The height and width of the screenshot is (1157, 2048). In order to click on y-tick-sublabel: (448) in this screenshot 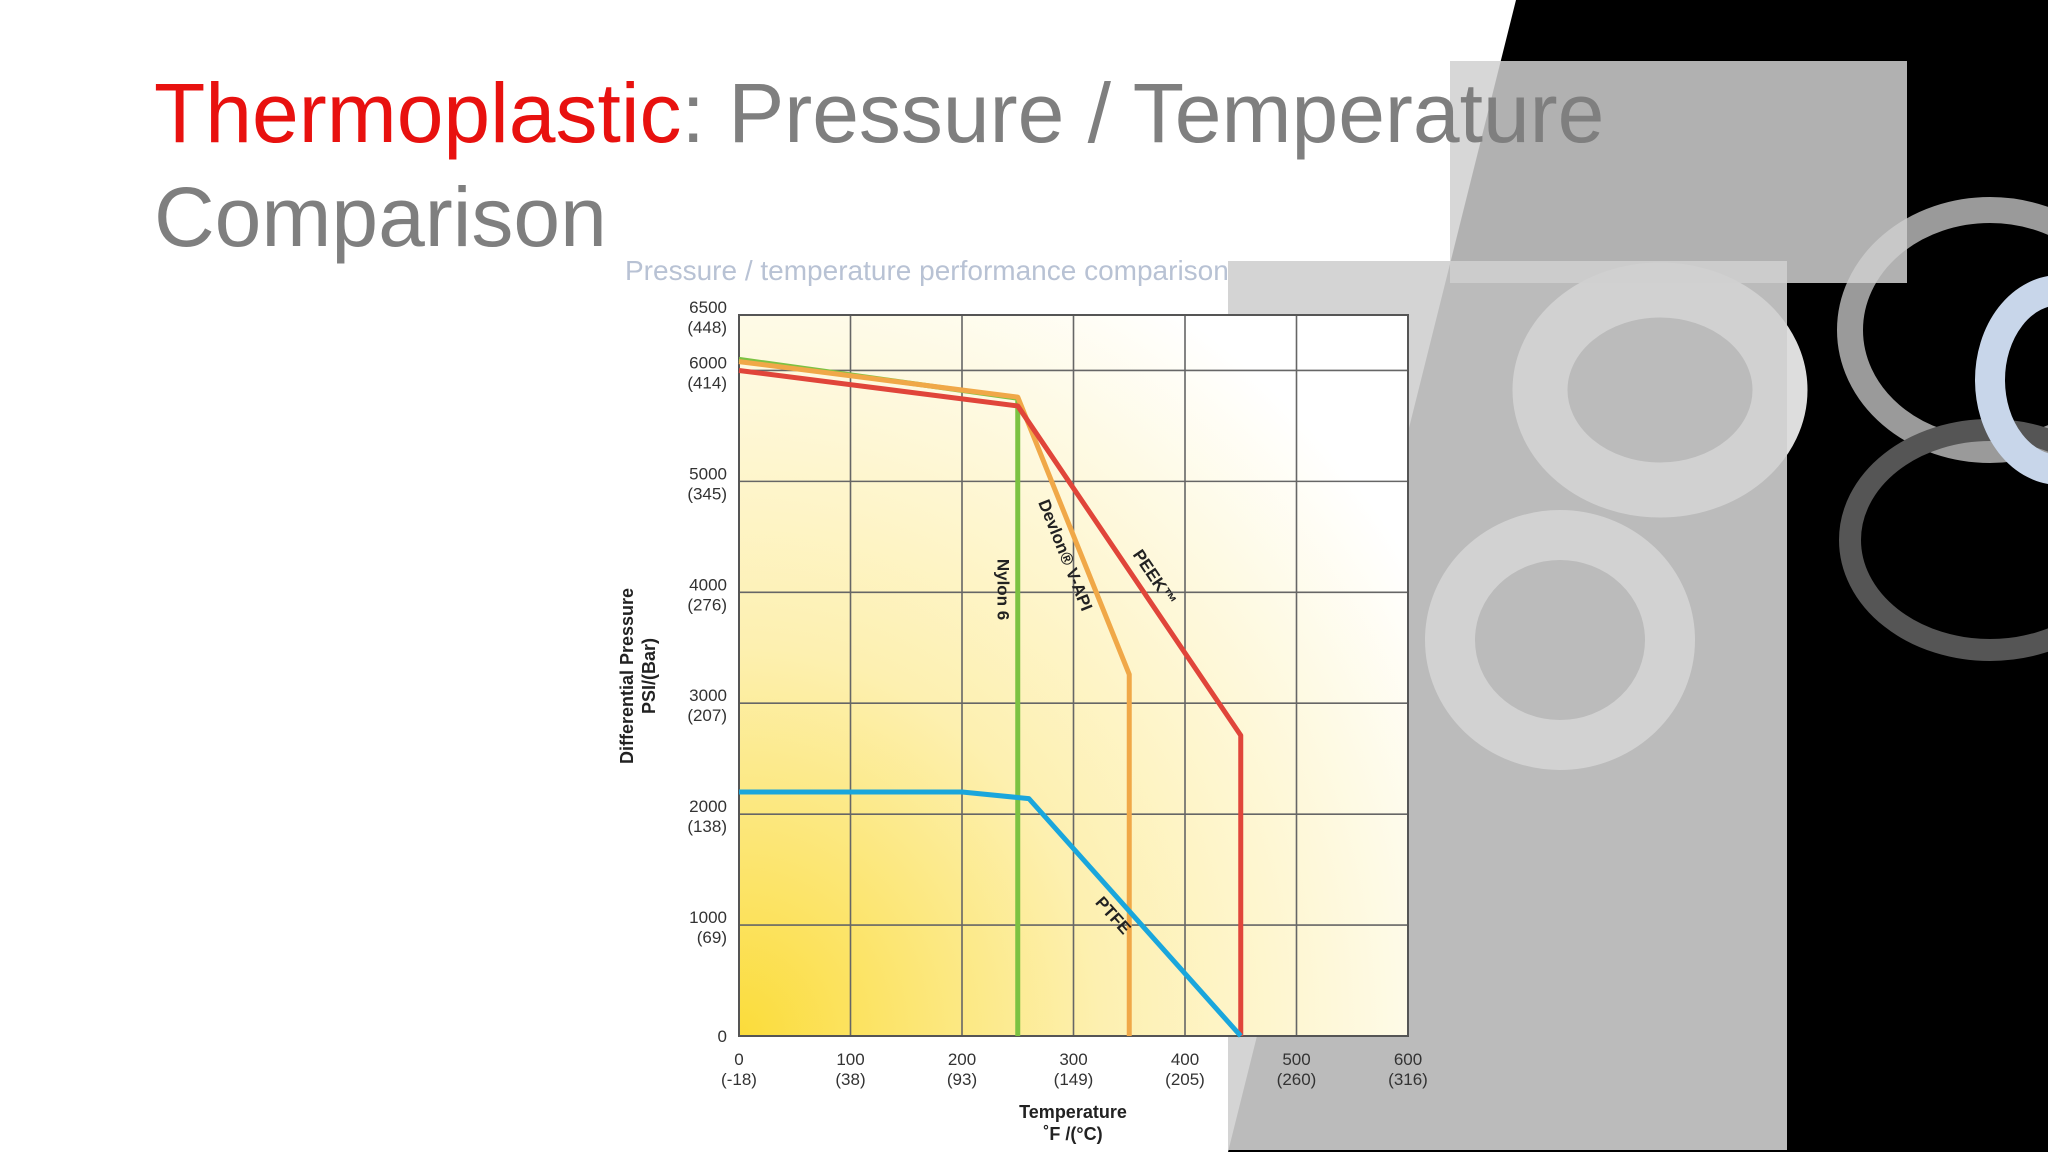, I will do `click(707, 327)`.